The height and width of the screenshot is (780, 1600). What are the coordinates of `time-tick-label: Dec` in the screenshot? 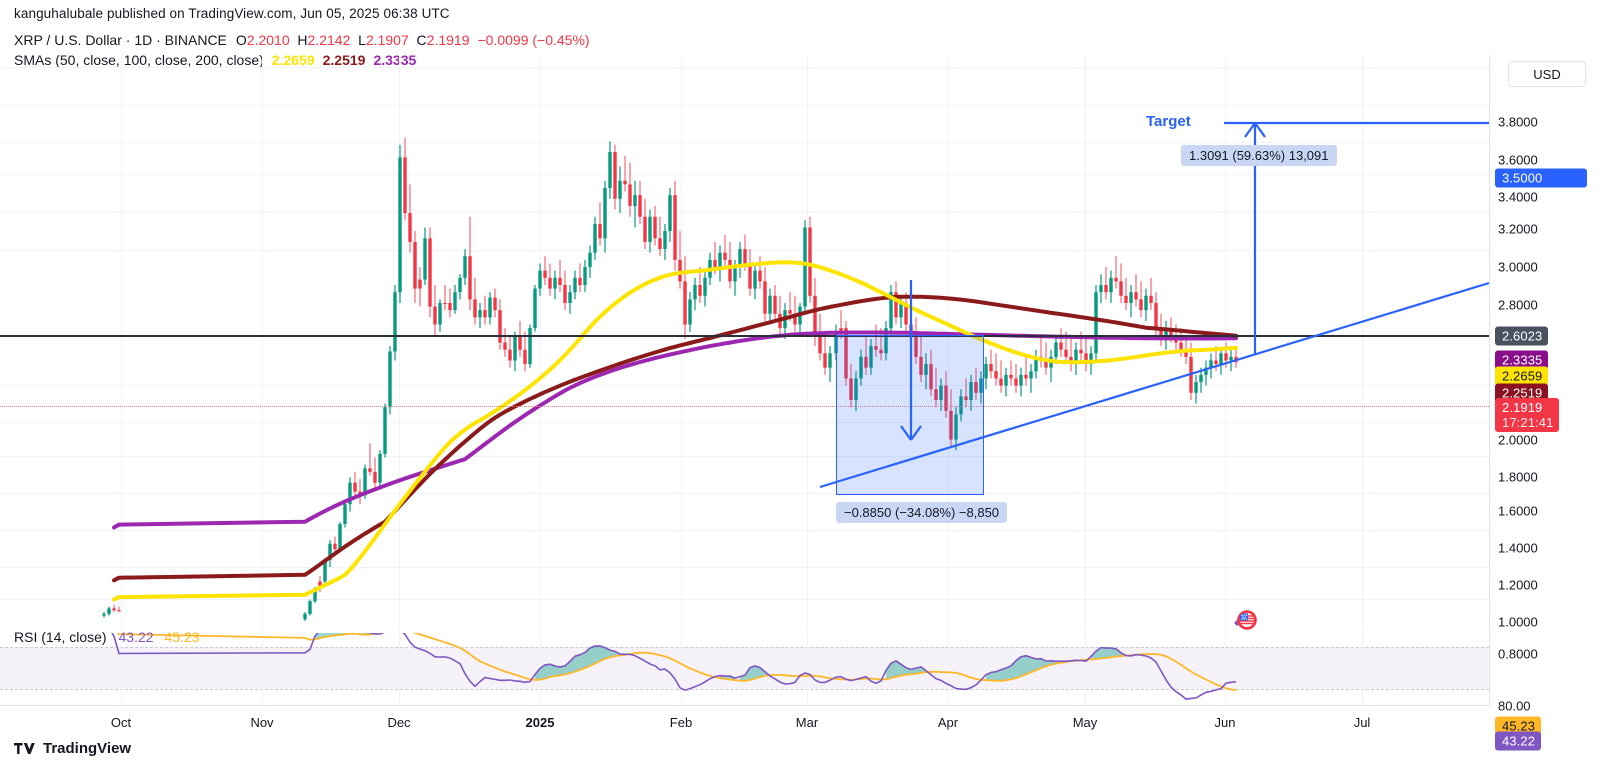 It's located at (399, 722).